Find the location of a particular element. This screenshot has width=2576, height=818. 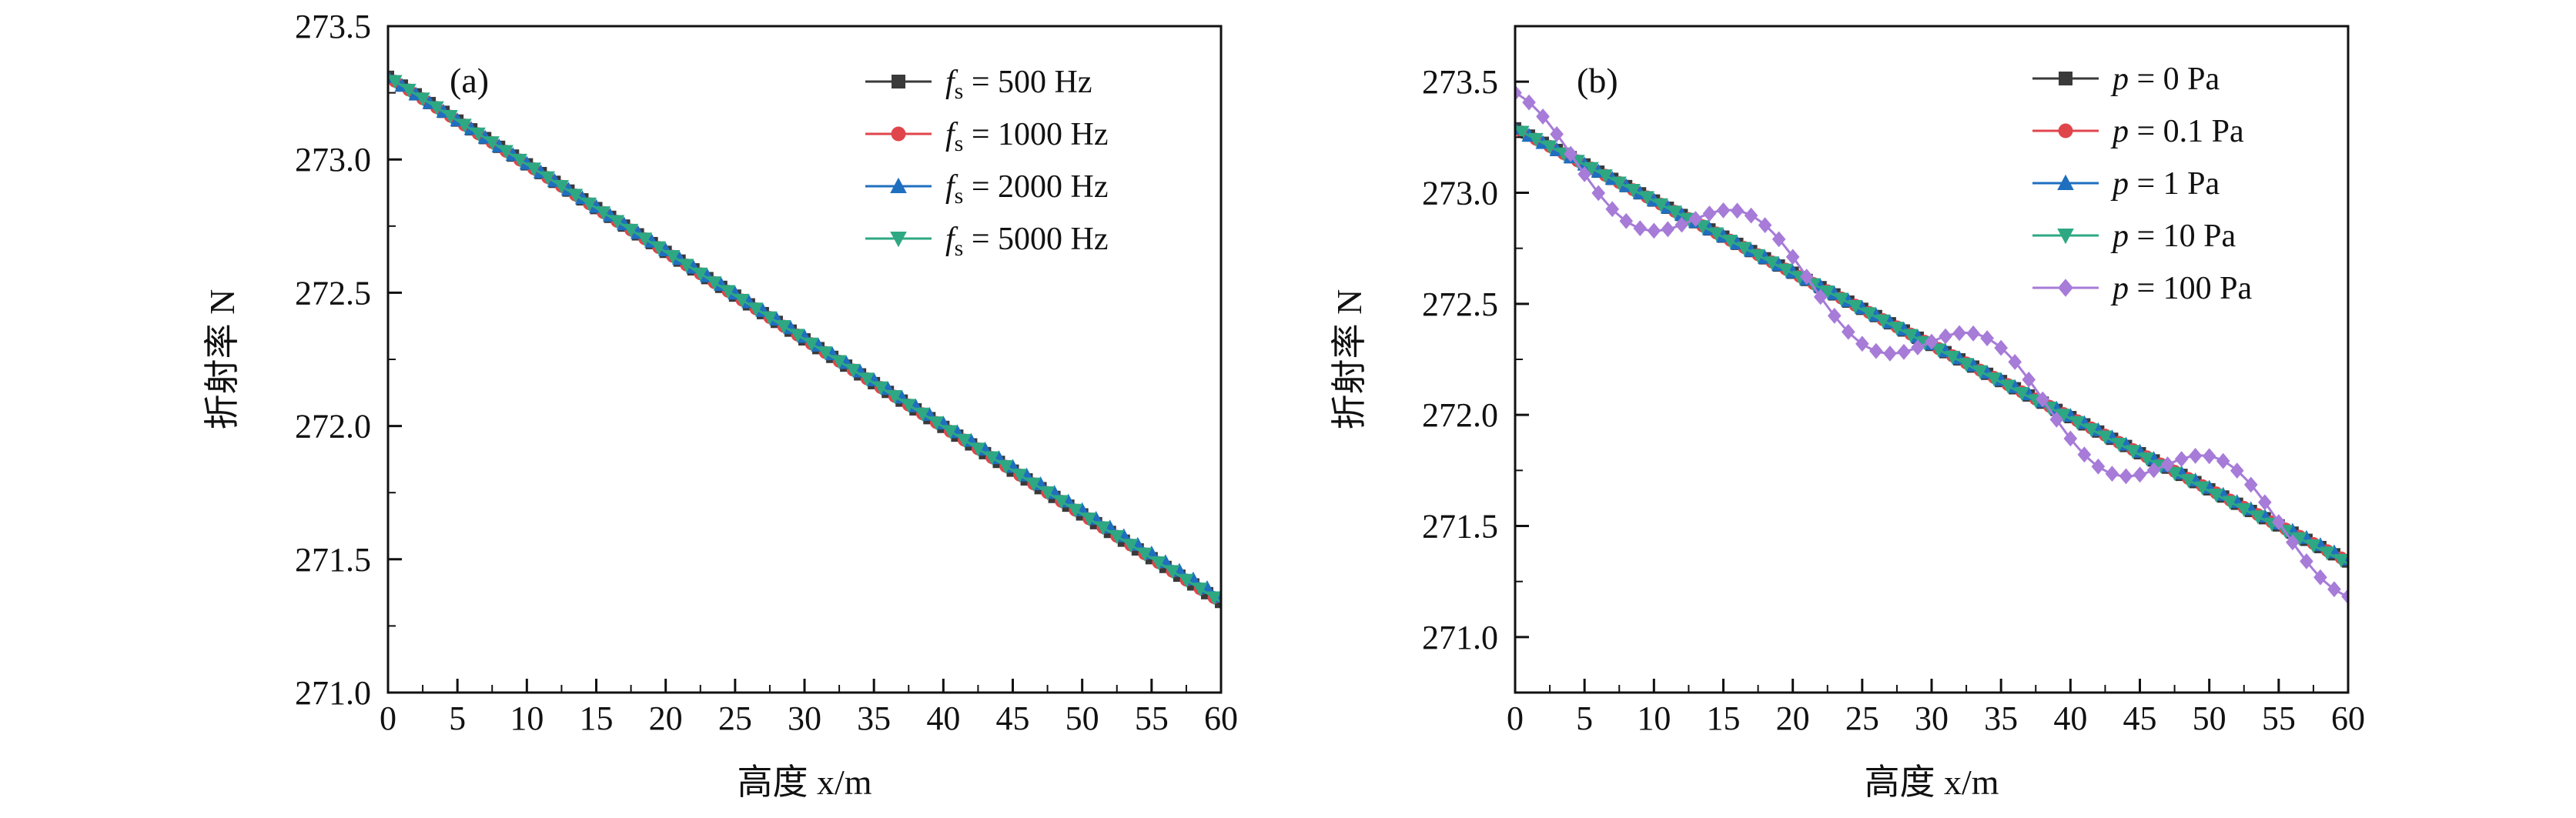

x-tick-label: 20 is located at coordinates (666, 718).